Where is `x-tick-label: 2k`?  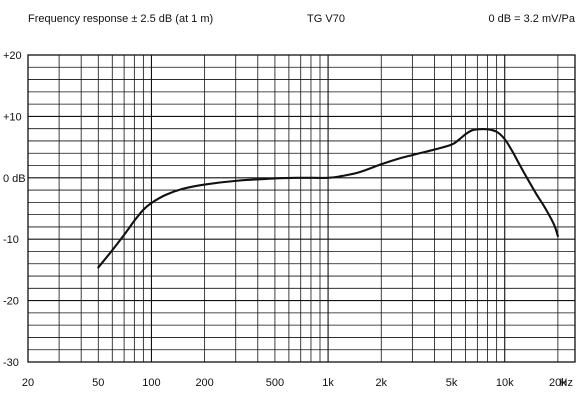
x-tick-label: 2k is located at coordinates (381, 383).